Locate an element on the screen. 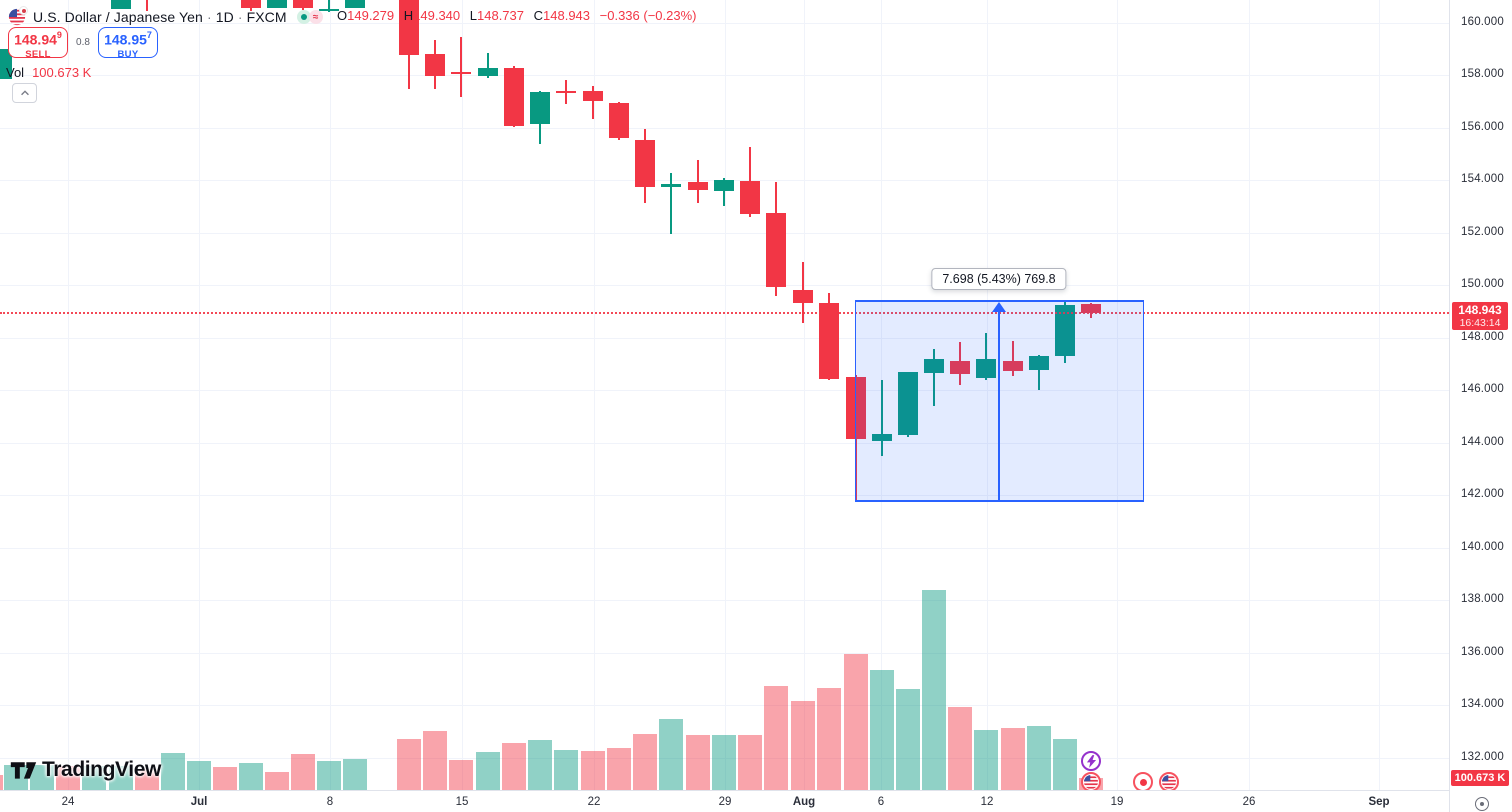  time-axis: 24 Jul 8 15 22 29 Aug 6 12 19 26 Sep is located at coordinates (724, 801).